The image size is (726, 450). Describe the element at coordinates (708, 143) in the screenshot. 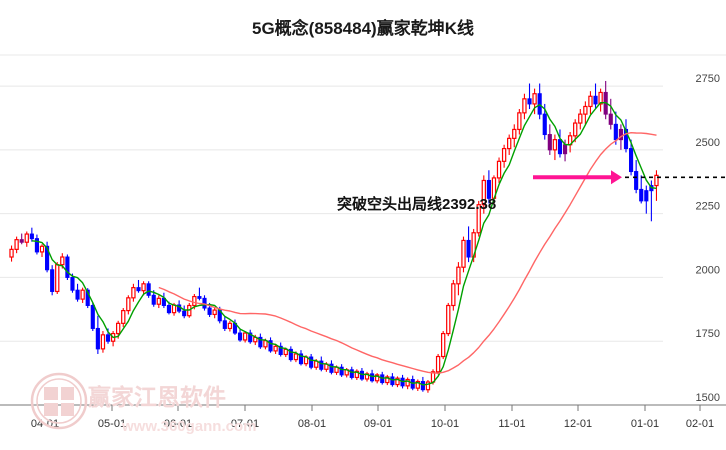

I see `svg-text: 2500` at that location.